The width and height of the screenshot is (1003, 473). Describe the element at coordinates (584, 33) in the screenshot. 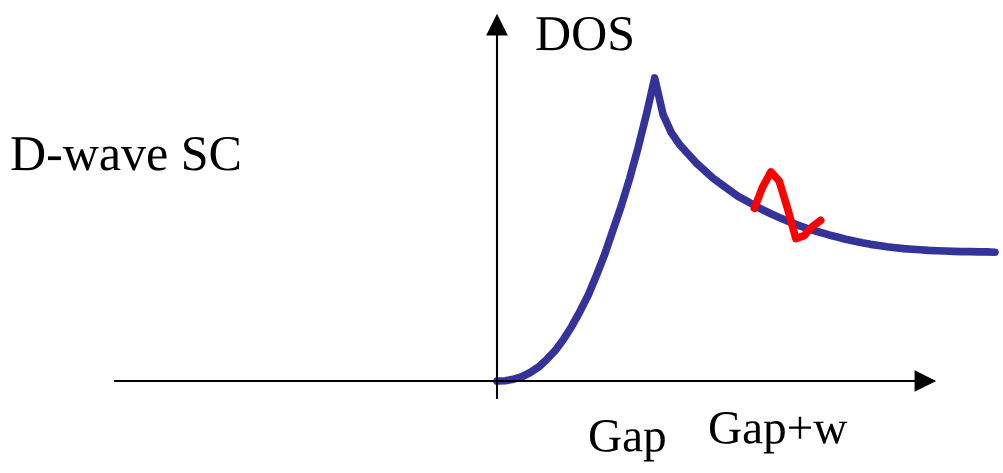

I see `y-axis-title: DOS` at that location.